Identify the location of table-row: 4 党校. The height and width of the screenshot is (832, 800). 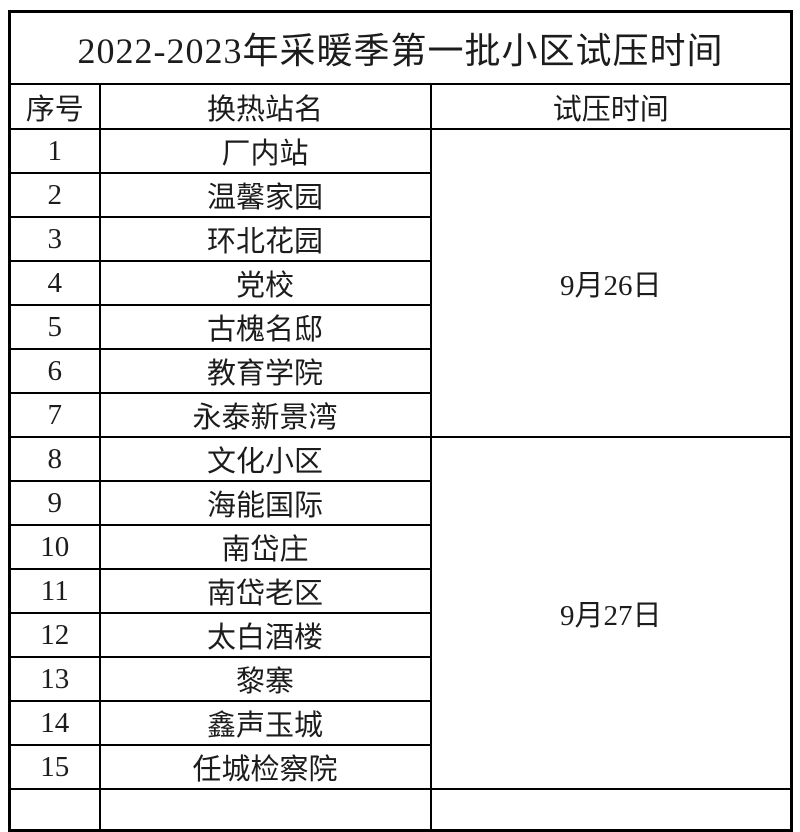
(400, 283).